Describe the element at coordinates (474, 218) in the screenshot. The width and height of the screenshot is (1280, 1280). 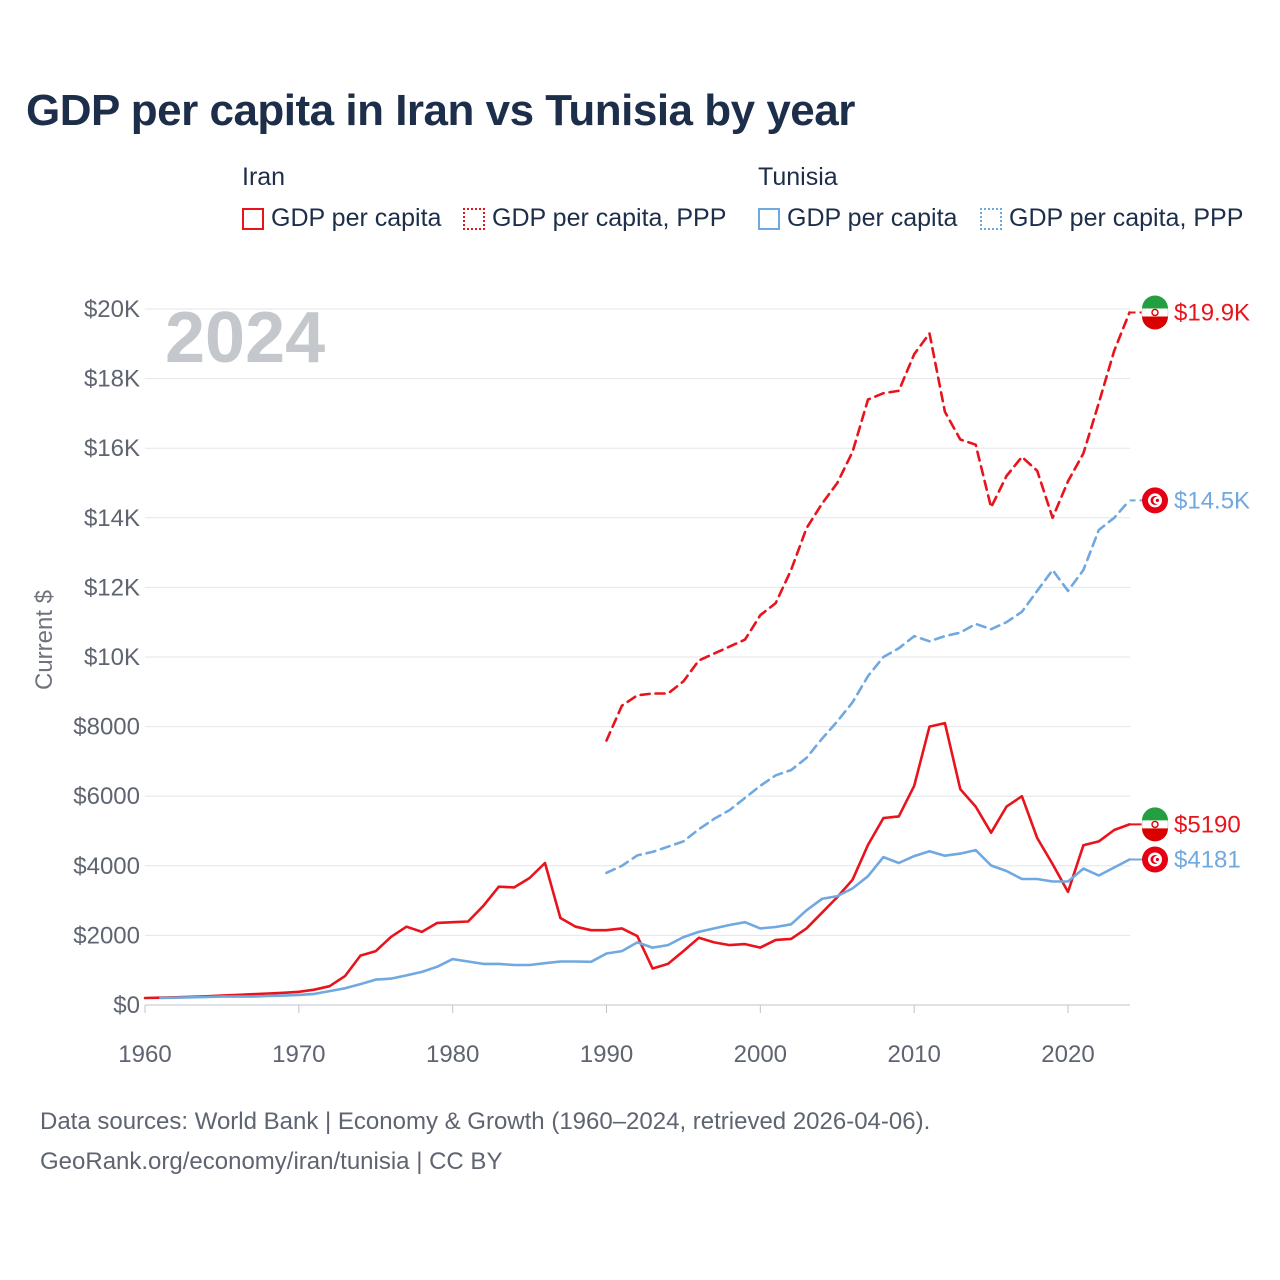
I see `legend-swatch-iran-dotted` at that location.